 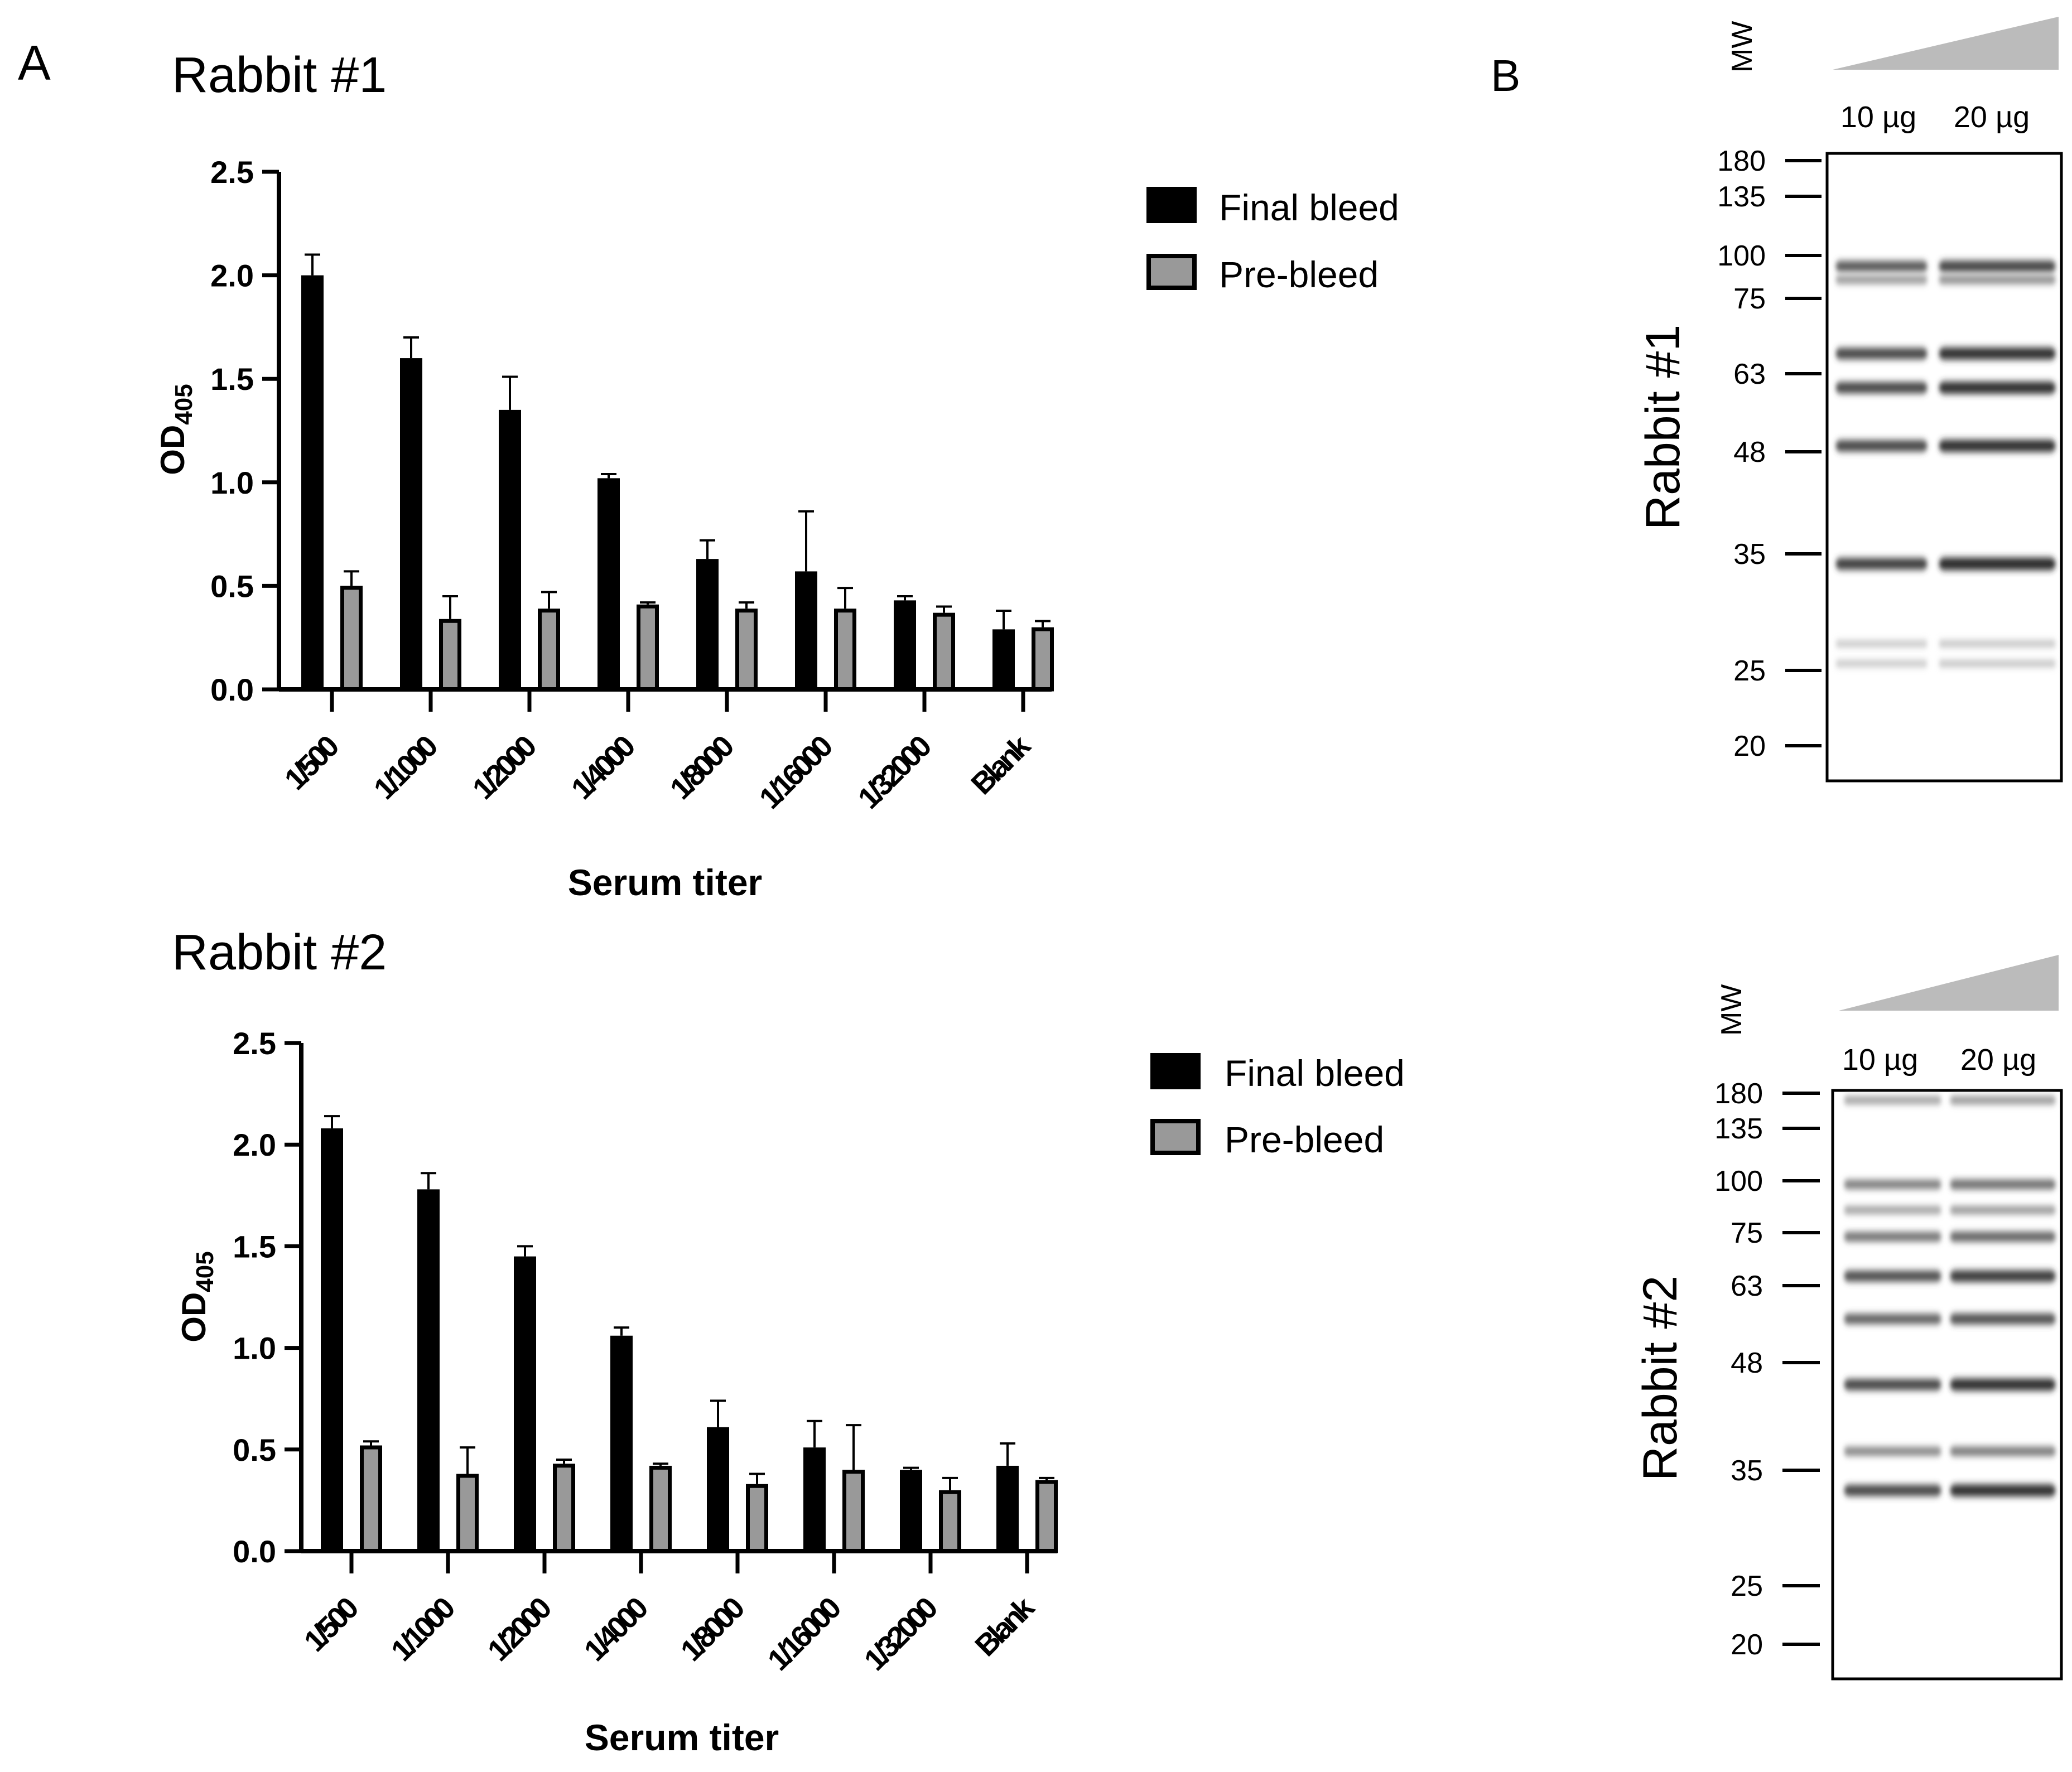 I want to click on x-tick-label: 1/1000, so click(x=423, y=1629).